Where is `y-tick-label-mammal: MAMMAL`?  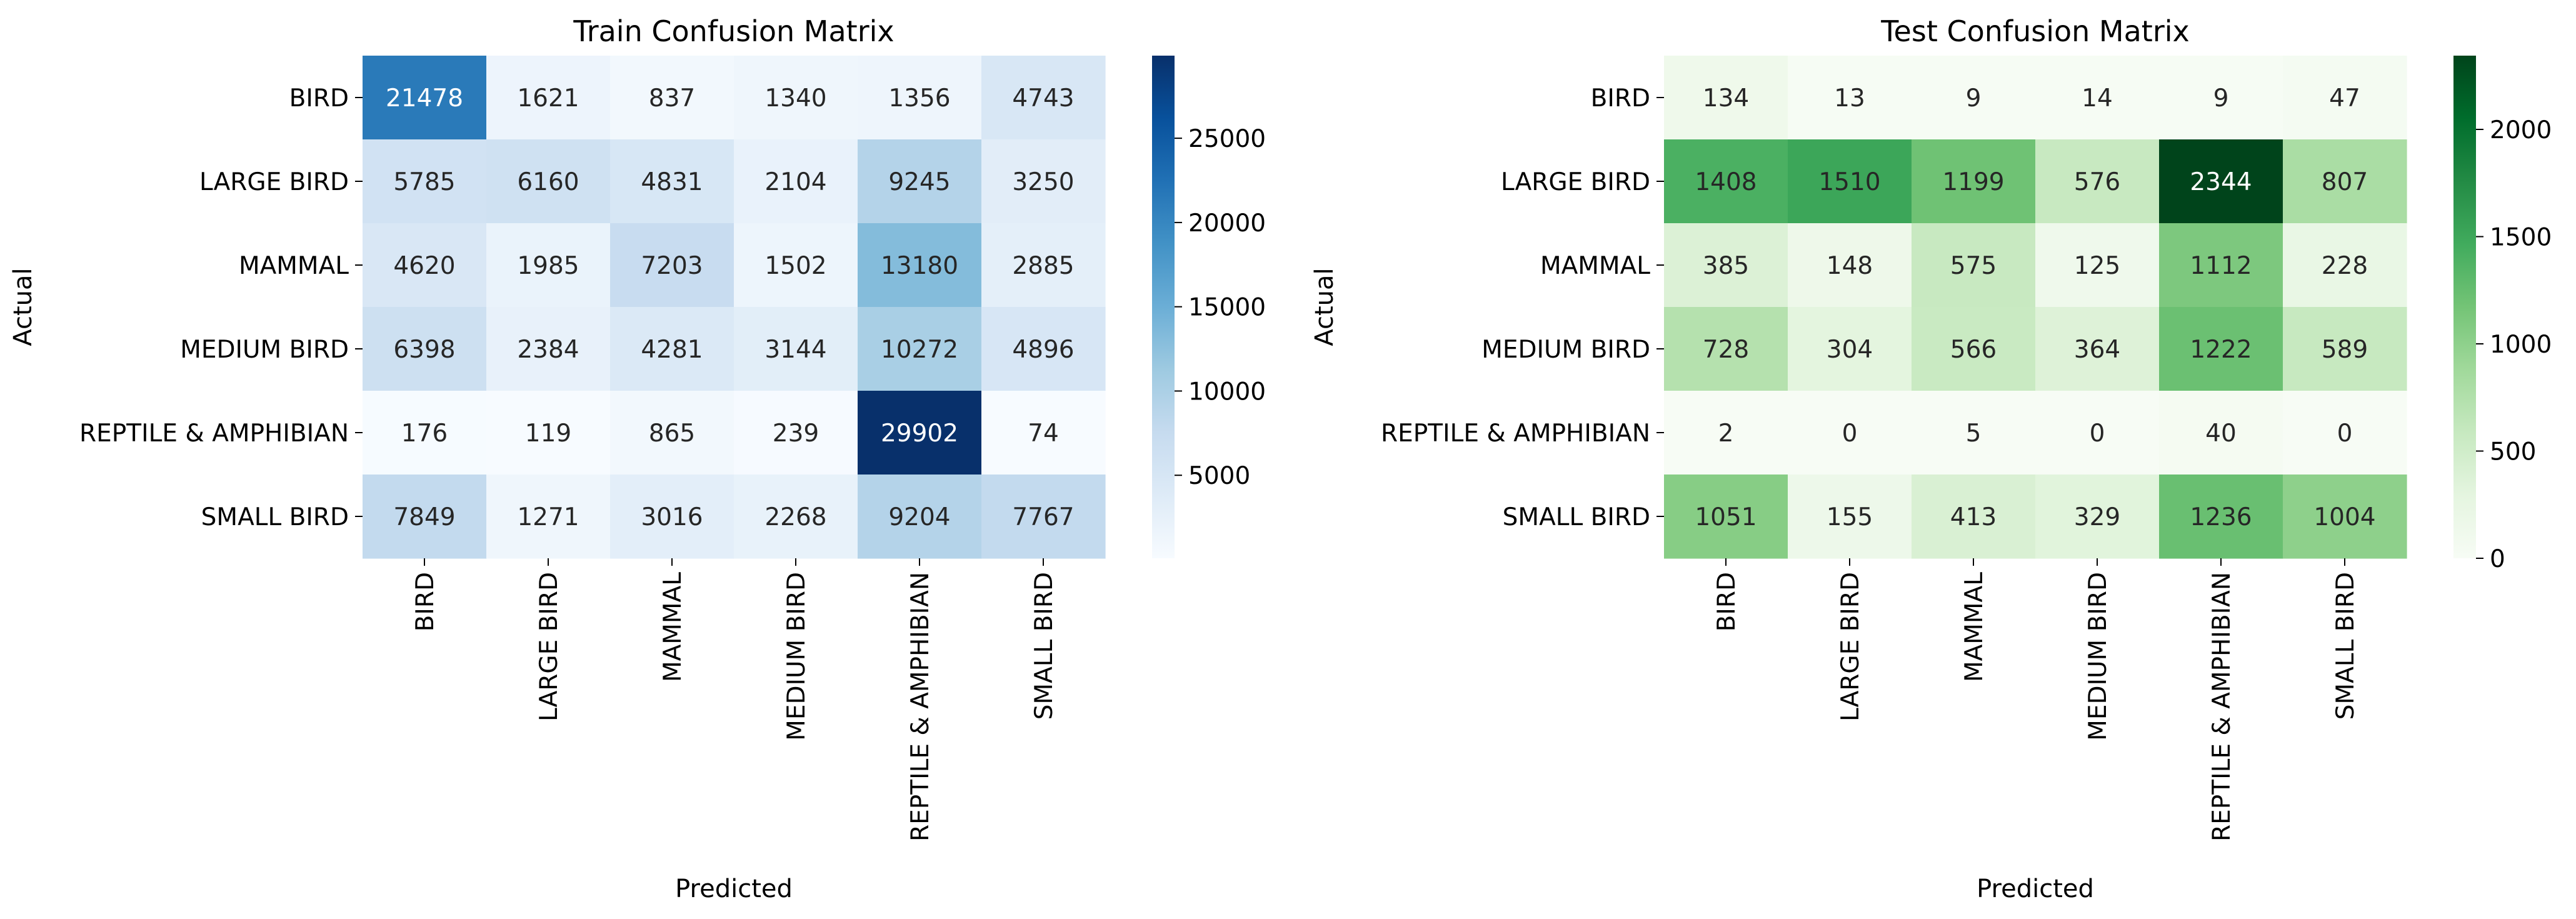
y-tick-label-mammal: MAMMAL is located at coordinates (294, 266).